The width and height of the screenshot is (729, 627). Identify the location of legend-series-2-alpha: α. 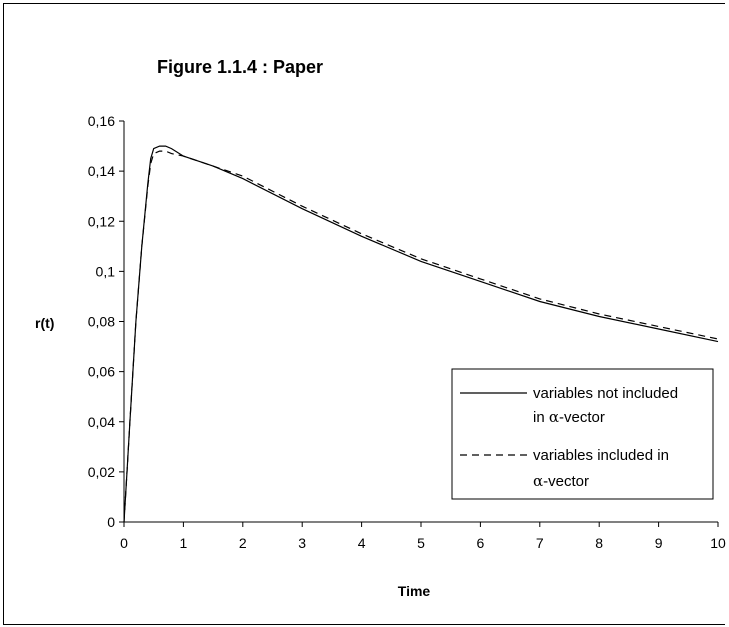
(538, 481).